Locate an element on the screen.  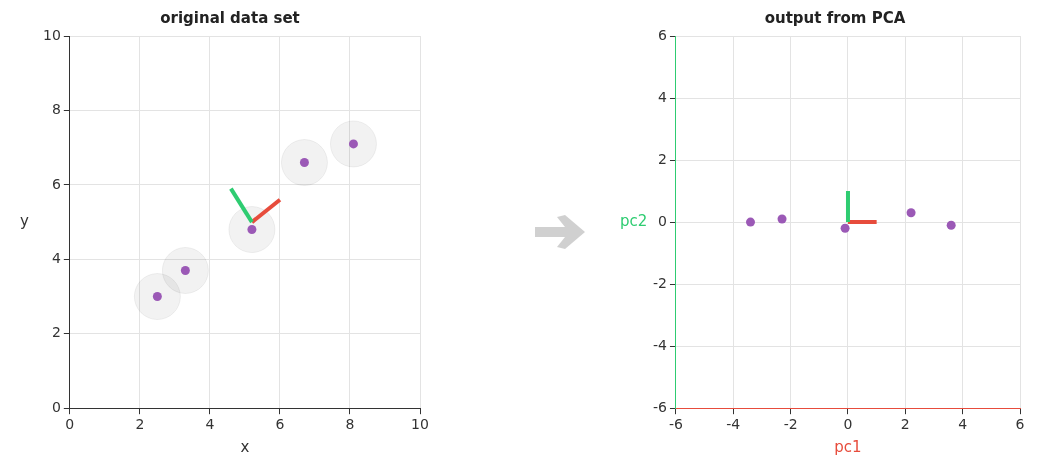
x-axis-title: pc1 is located at coordinates (848, 446).